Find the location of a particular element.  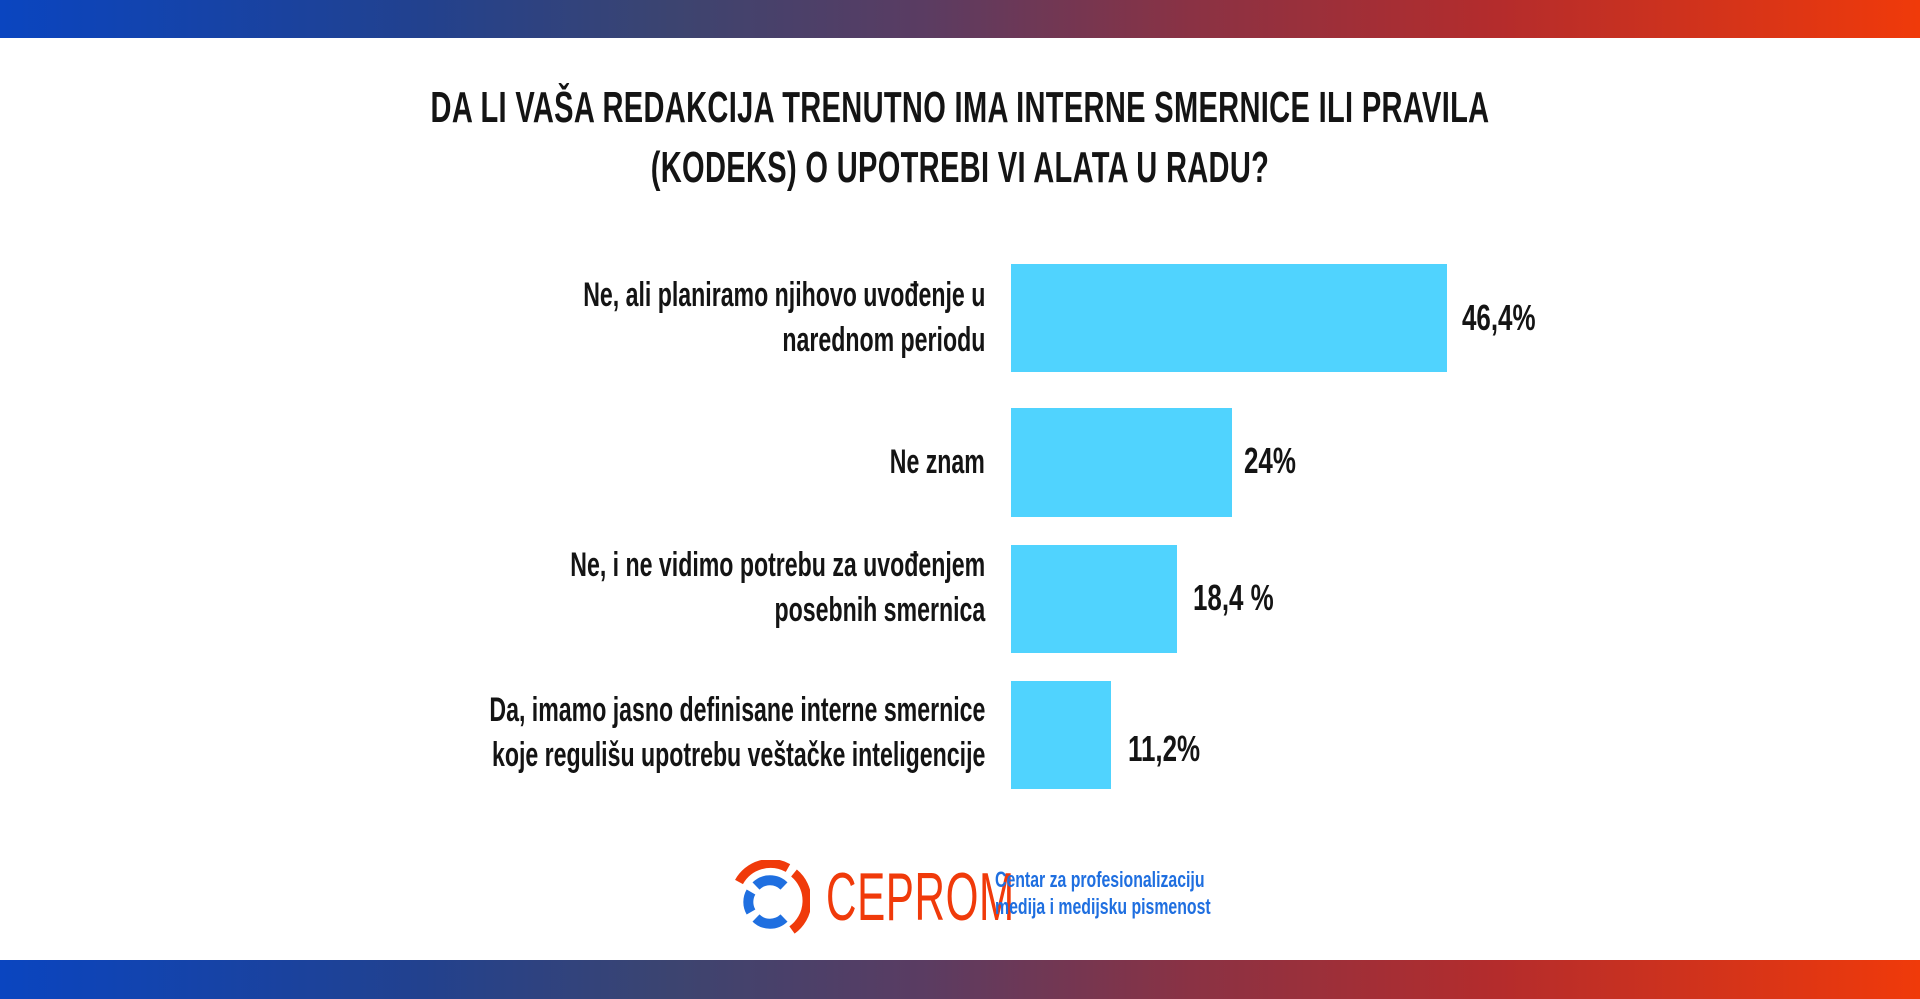

bottom-gradient-band is located at coordinates (960, 979).